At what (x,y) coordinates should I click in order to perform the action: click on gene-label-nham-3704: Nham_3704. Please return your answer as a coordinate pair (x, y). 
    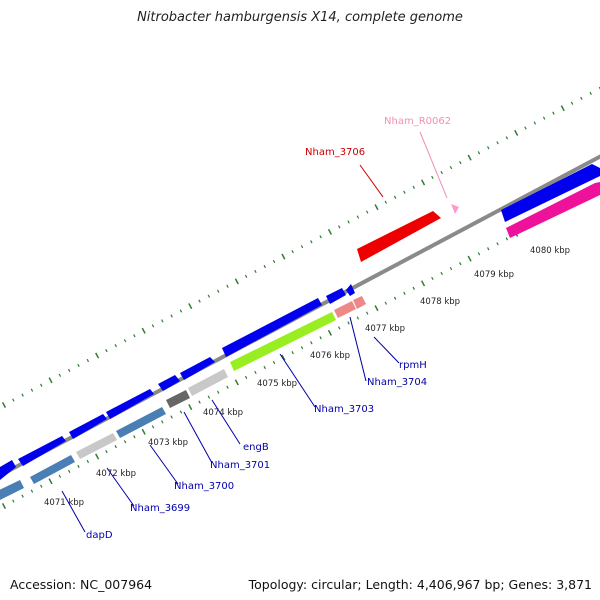
    Looking at the image, I should click on (397, 382).